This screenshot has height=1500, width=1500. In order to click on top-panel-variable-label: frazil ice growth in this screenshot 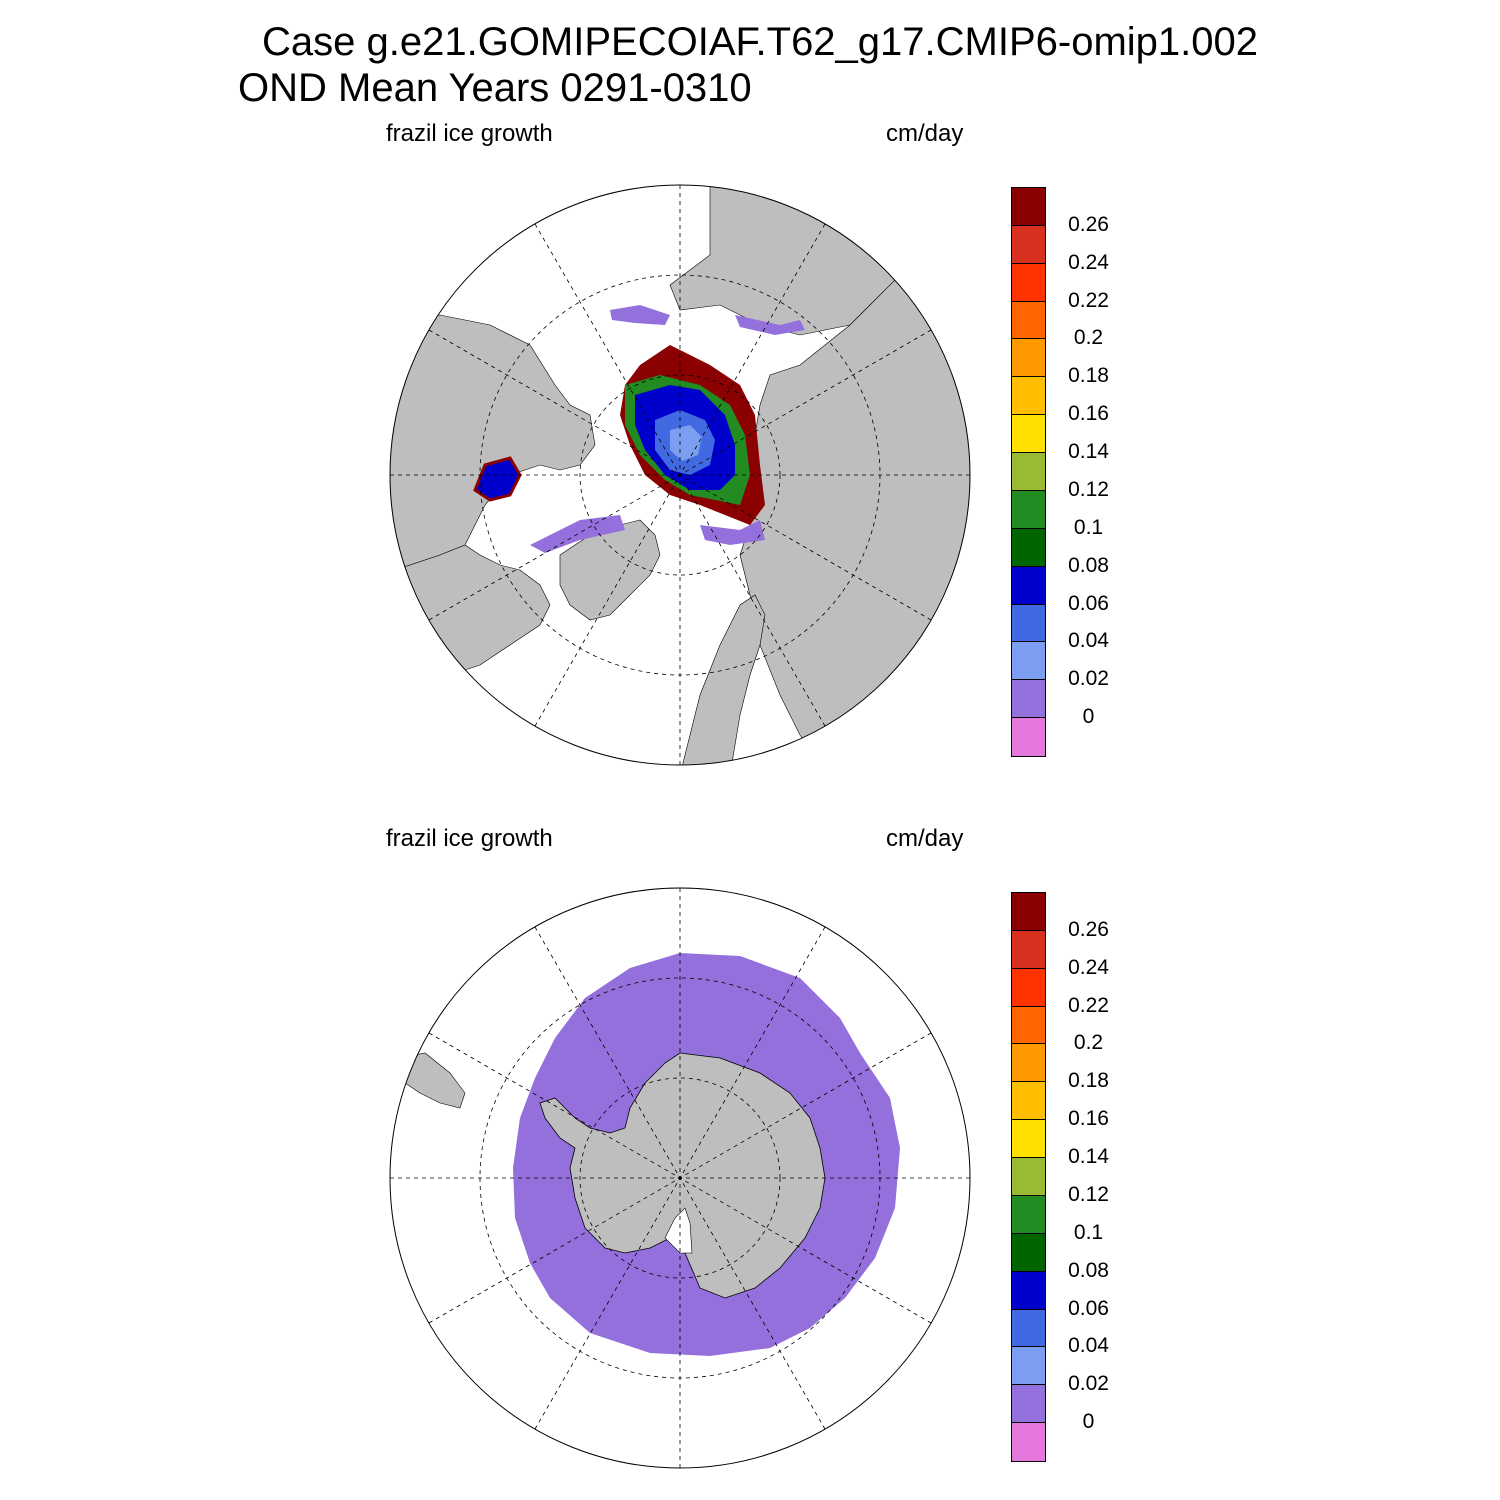, I will do `click(469, 133)`.